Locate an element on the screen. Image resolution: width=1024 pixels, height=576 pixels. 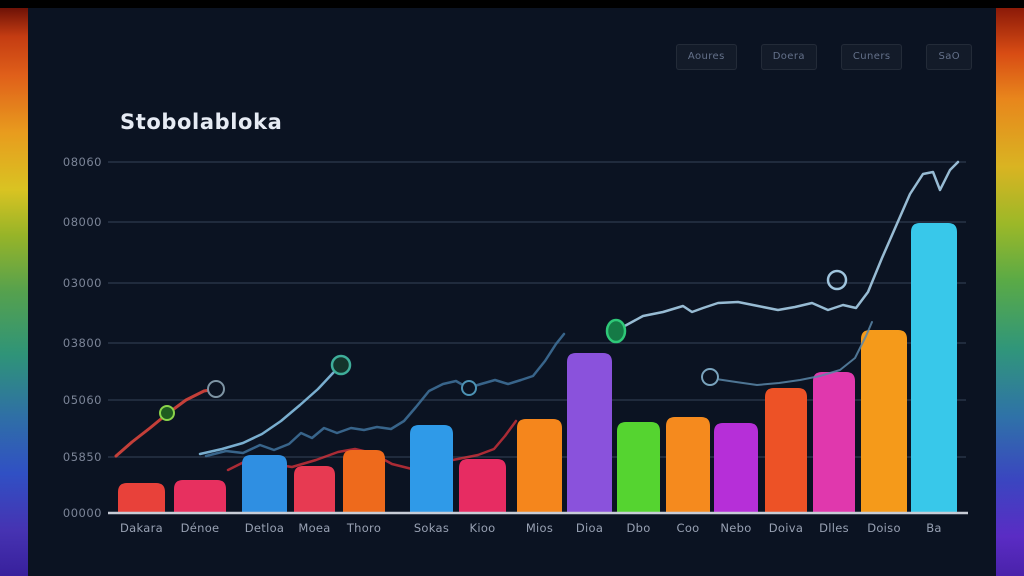
y-tick-label: 03000 is located at coordinates (82, 283).